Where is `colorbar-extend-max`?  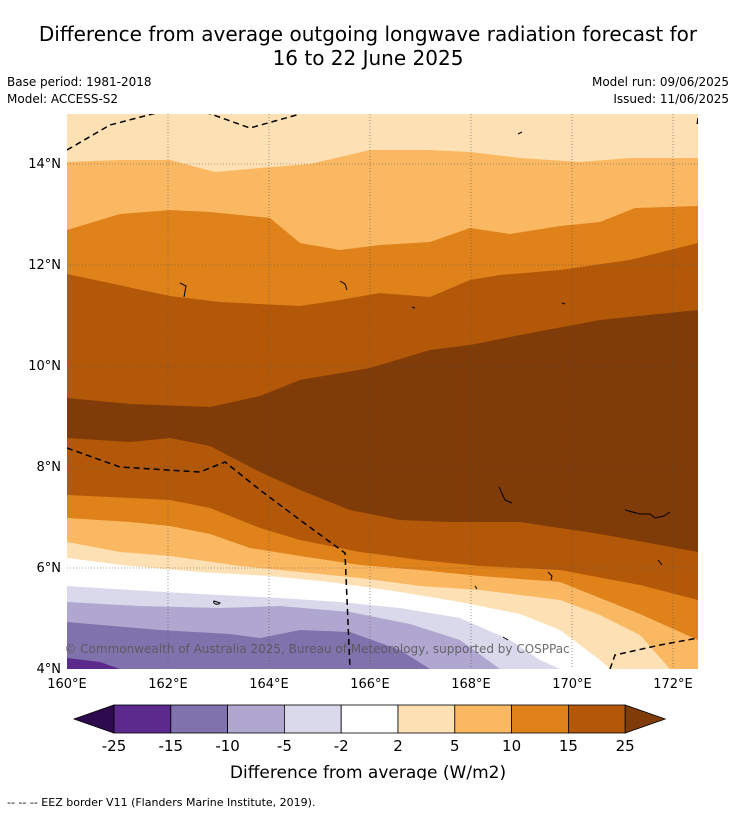 colorbar-extend-max is located at coordinates (645, 719).